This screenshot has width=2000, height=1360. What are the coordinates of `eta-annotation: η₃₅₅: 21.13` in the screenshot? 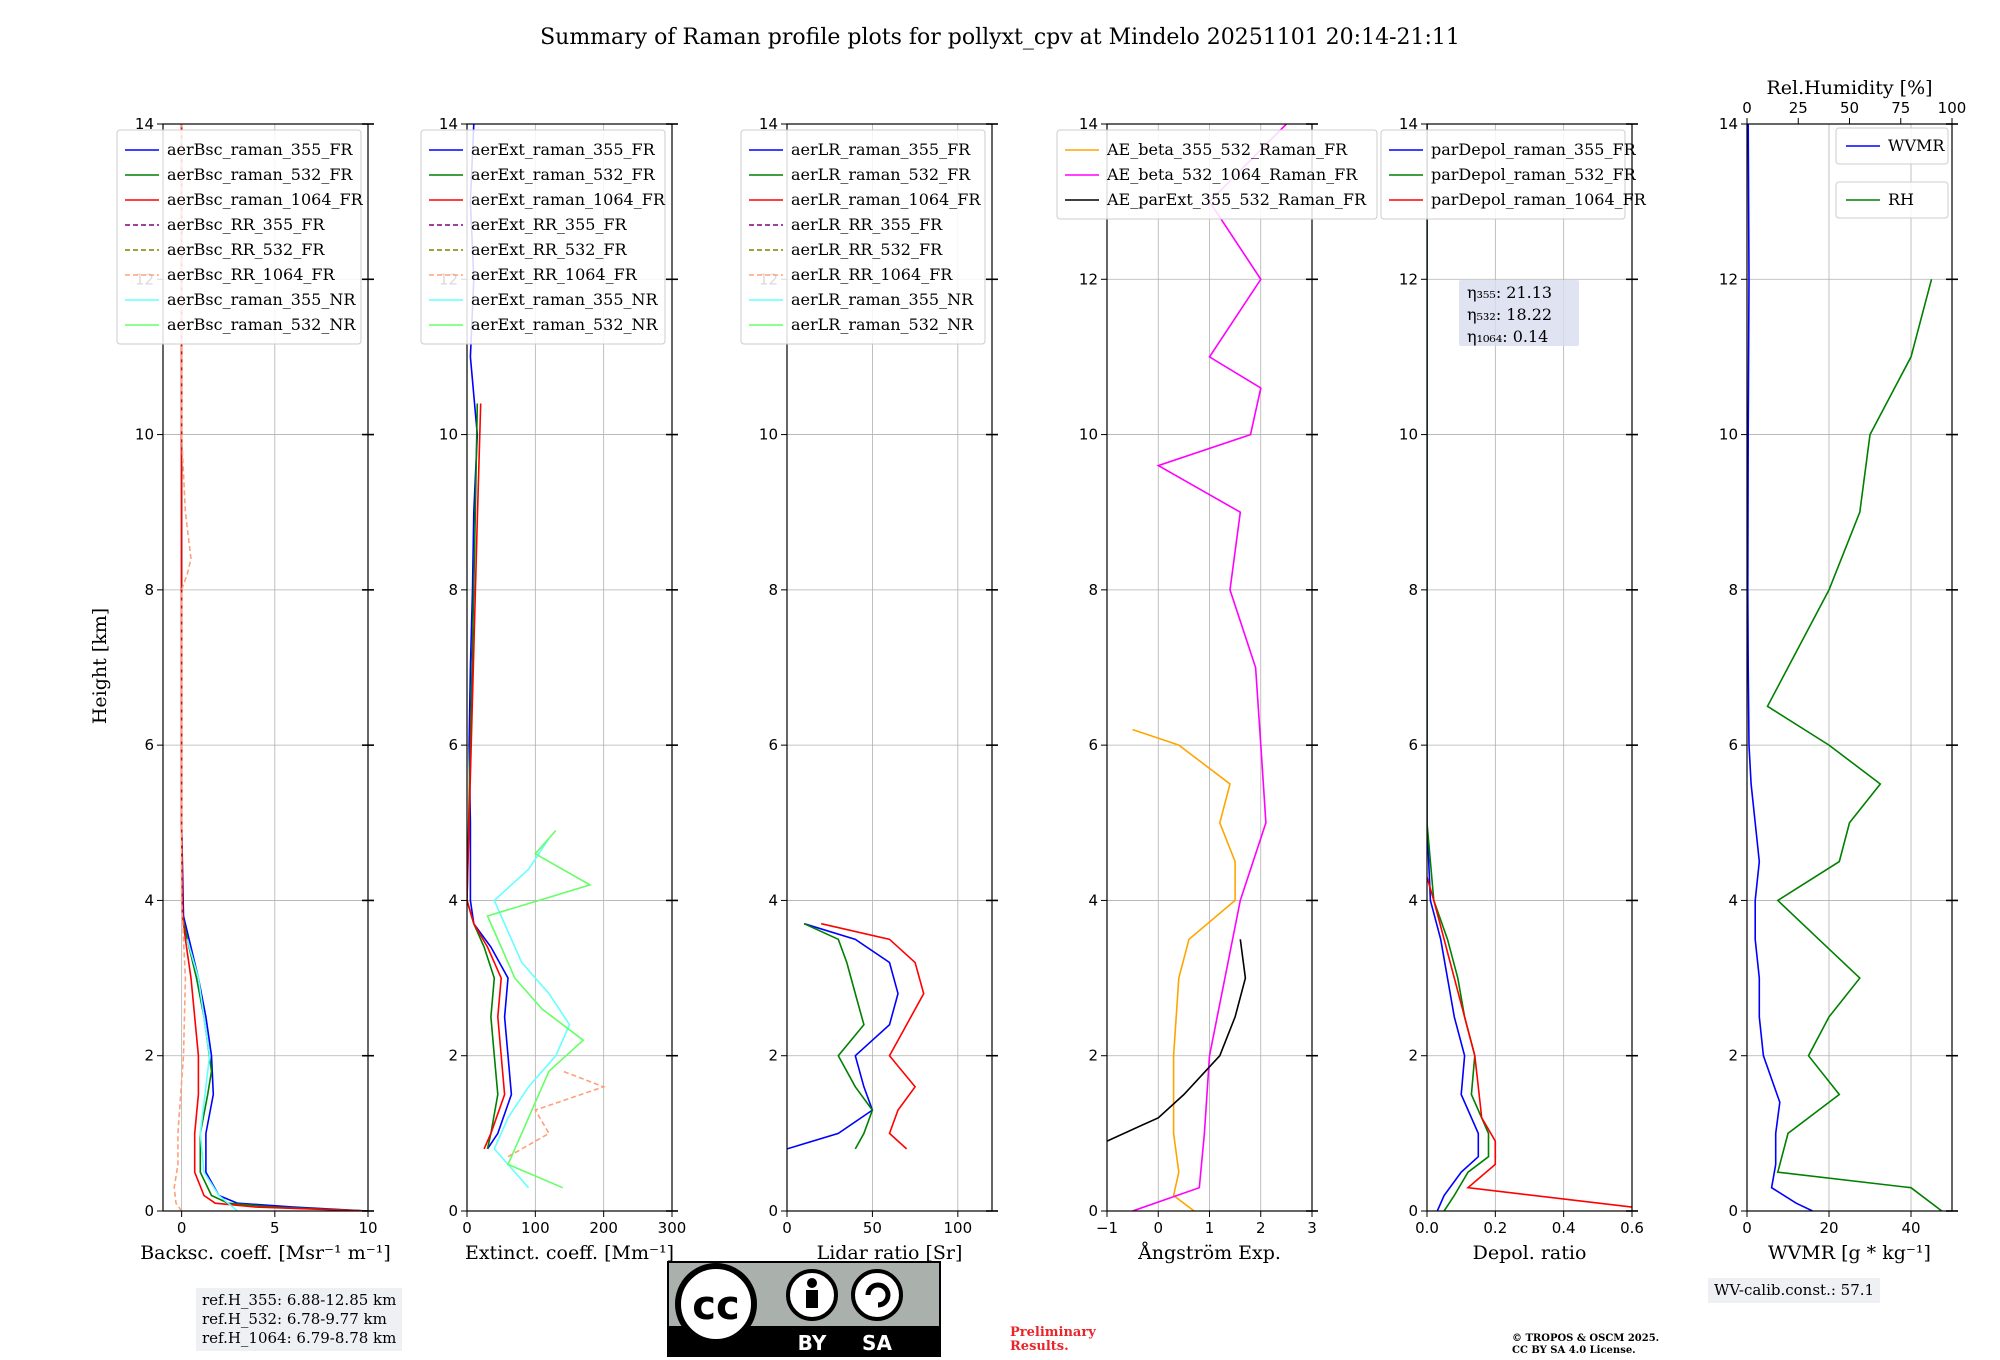 It's located at (1509, 292).